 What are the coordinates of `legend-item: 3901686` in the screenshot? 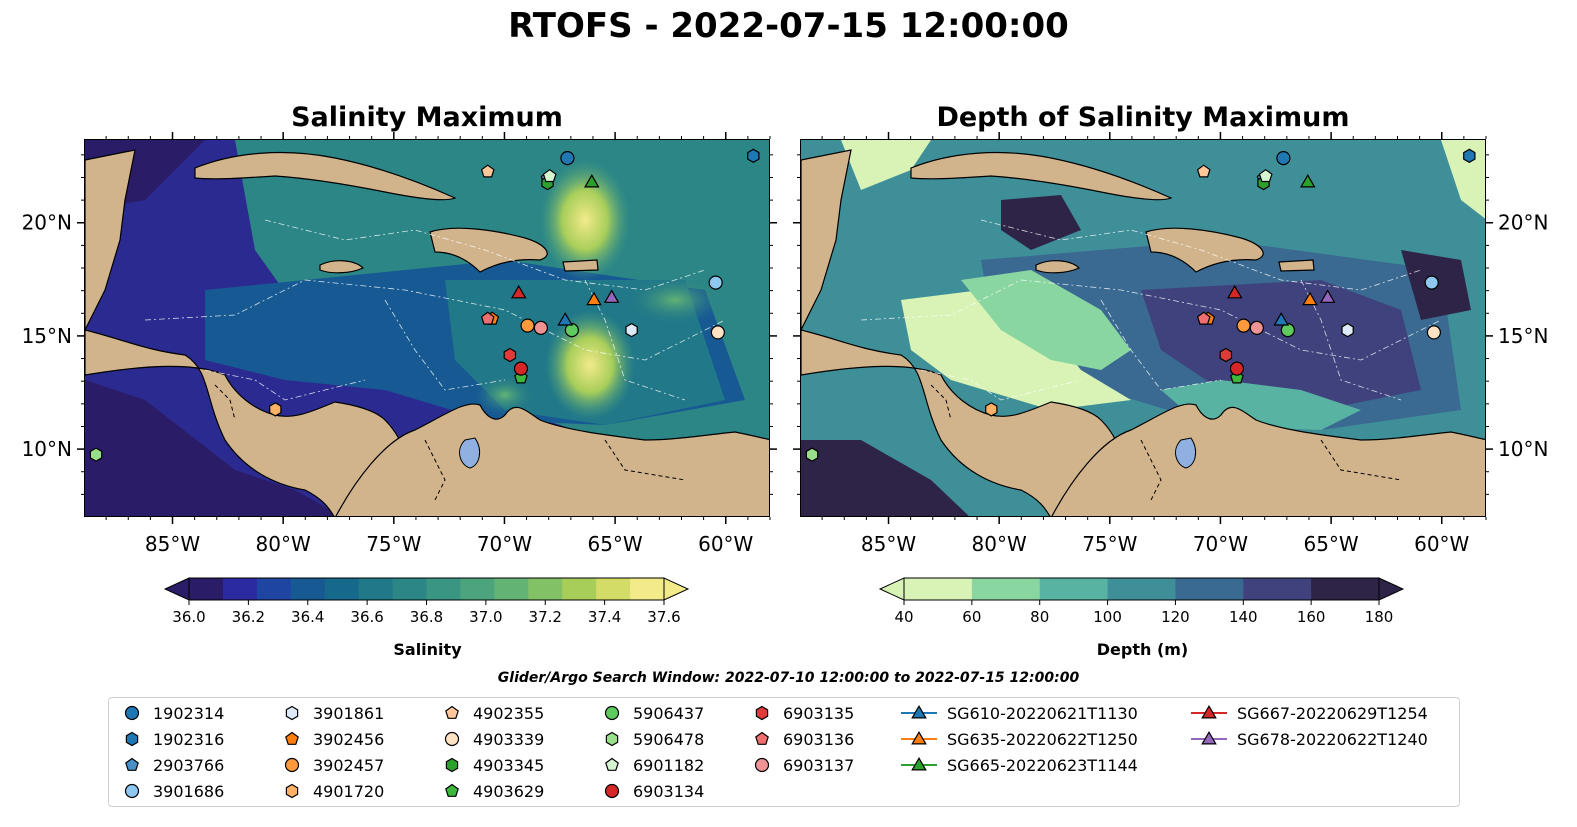 It's located at (172, 791).